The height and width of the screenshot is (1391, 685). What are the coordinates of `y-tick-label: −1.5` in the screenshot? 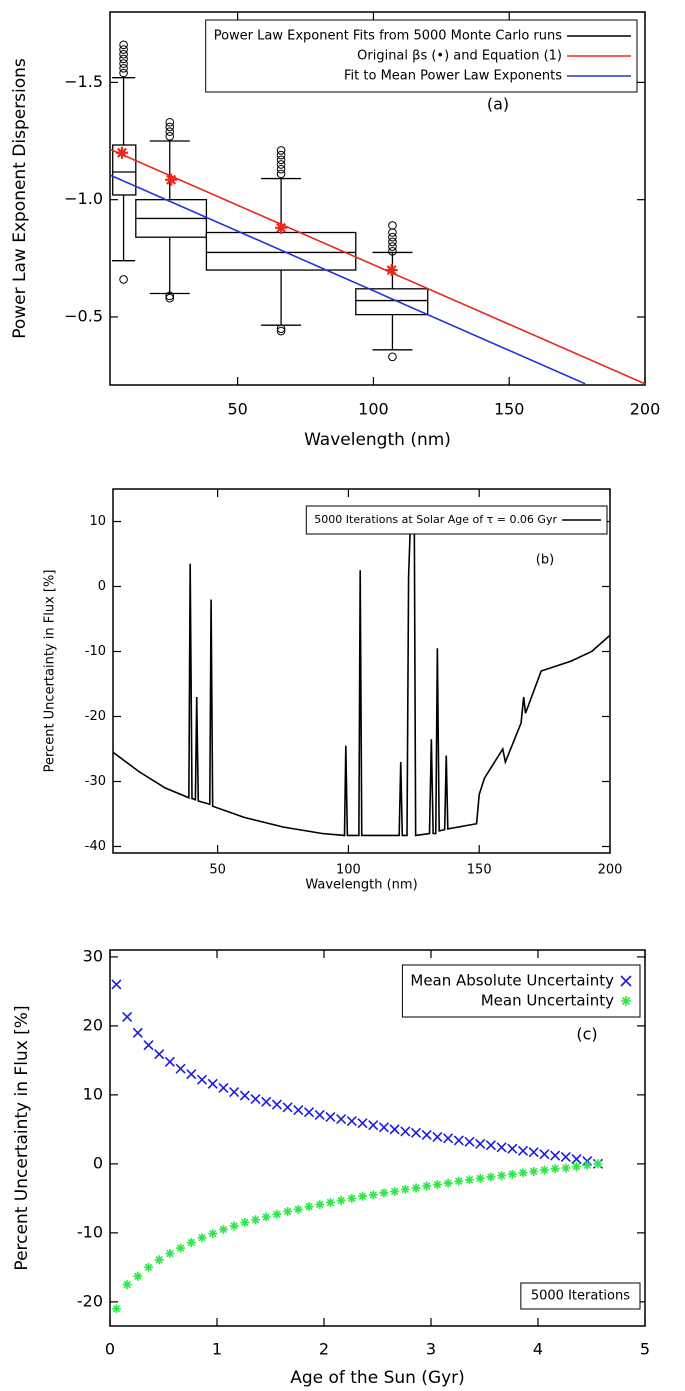 It's located at (83, 81).